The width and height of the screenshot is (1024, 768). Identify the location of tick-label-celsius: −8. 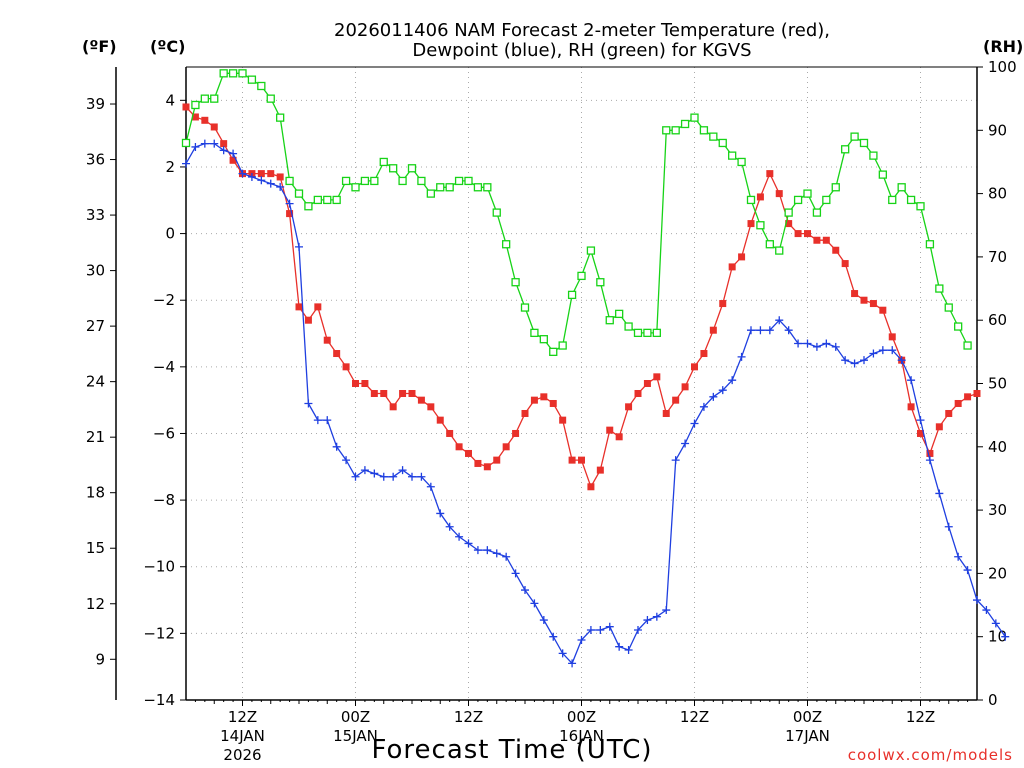
(164, 500).